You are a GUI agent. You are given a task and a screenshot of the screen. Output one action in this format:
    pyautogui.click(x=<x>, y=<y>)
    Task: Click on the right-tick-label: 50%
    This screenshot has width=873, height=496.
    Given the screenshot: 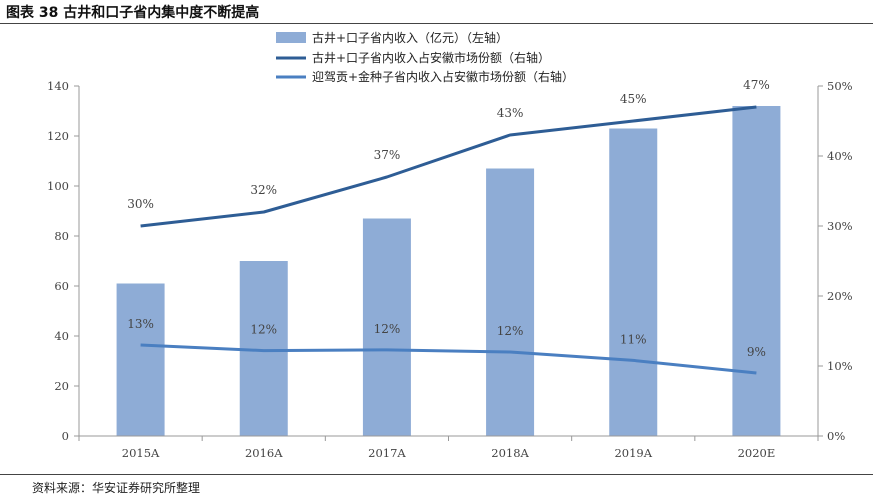 What is the action you would take?
    pyautogui.click(x=840, y=86)
    